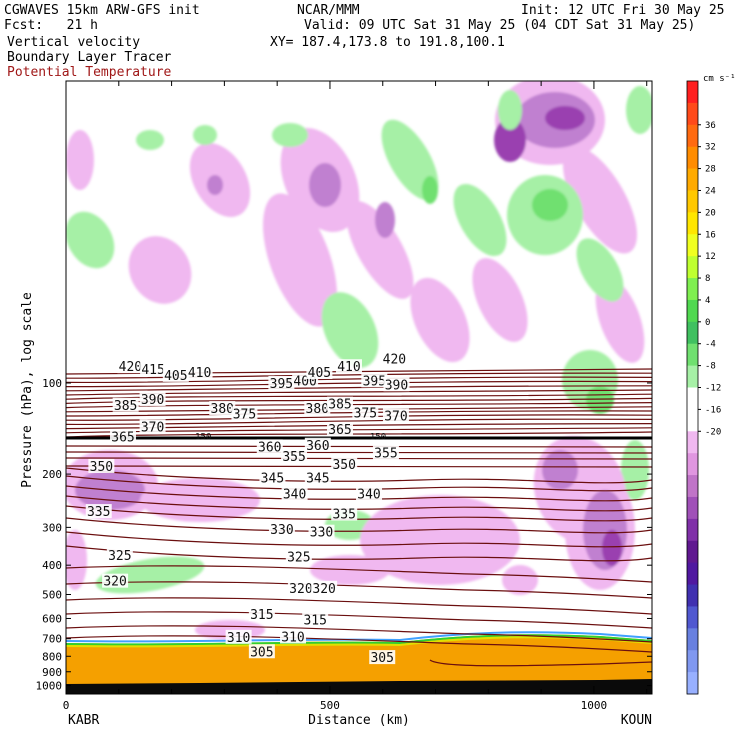  I want to click on colorbar-tick-label: 4, so click(707, 301).